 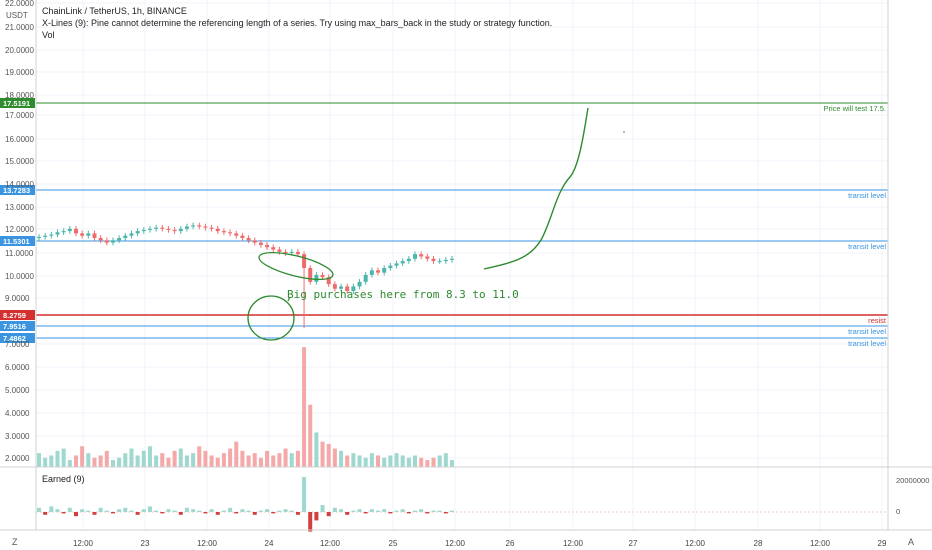 I want to click on price-badge-label: 7.9516, so click(x=14, y=326).